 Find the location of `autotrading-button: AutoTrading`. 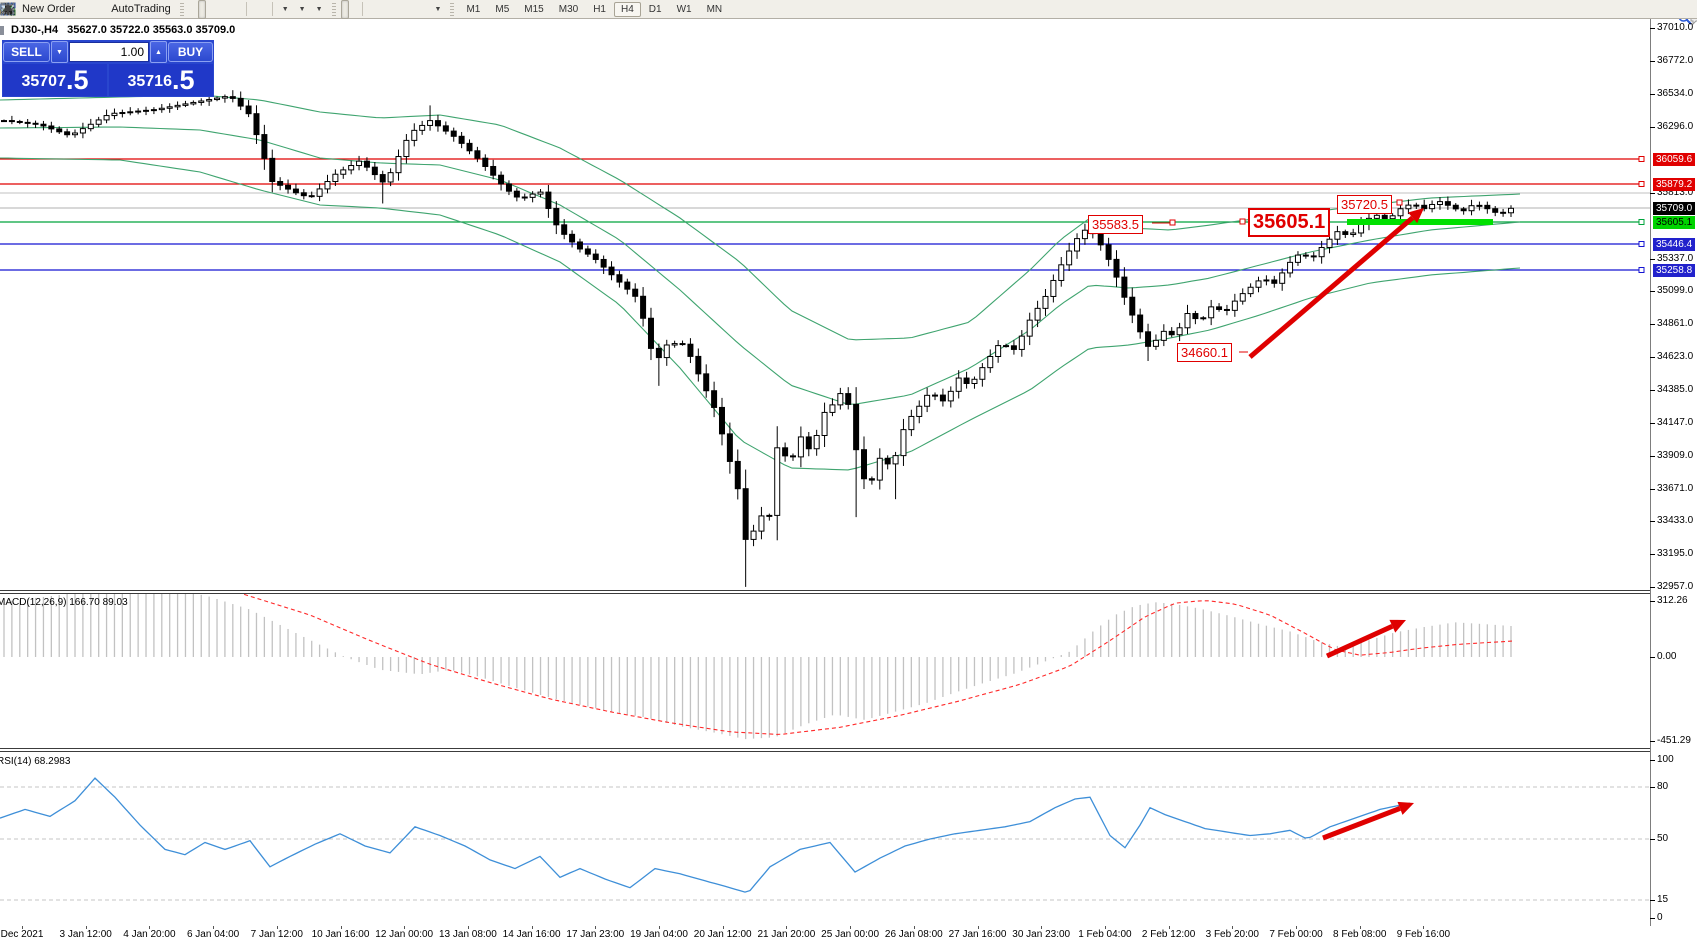

autotrading-button: AutoTrading is located at coordinates (88, 9).